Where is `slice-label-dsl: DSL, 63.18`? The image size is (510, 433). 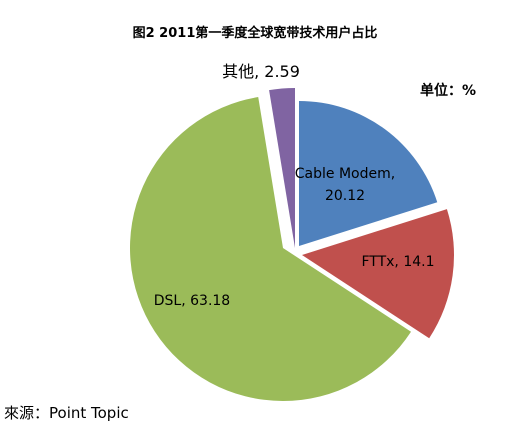
slice-label-dsl: DSL, 63.18 is located at coordinates (192, 301).